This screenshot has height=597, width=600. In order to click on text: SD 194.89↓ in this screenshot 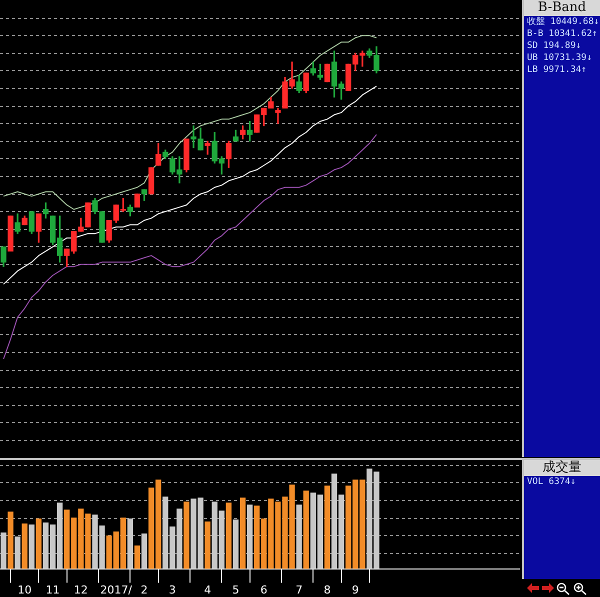, I will do `click(554, 46)`.